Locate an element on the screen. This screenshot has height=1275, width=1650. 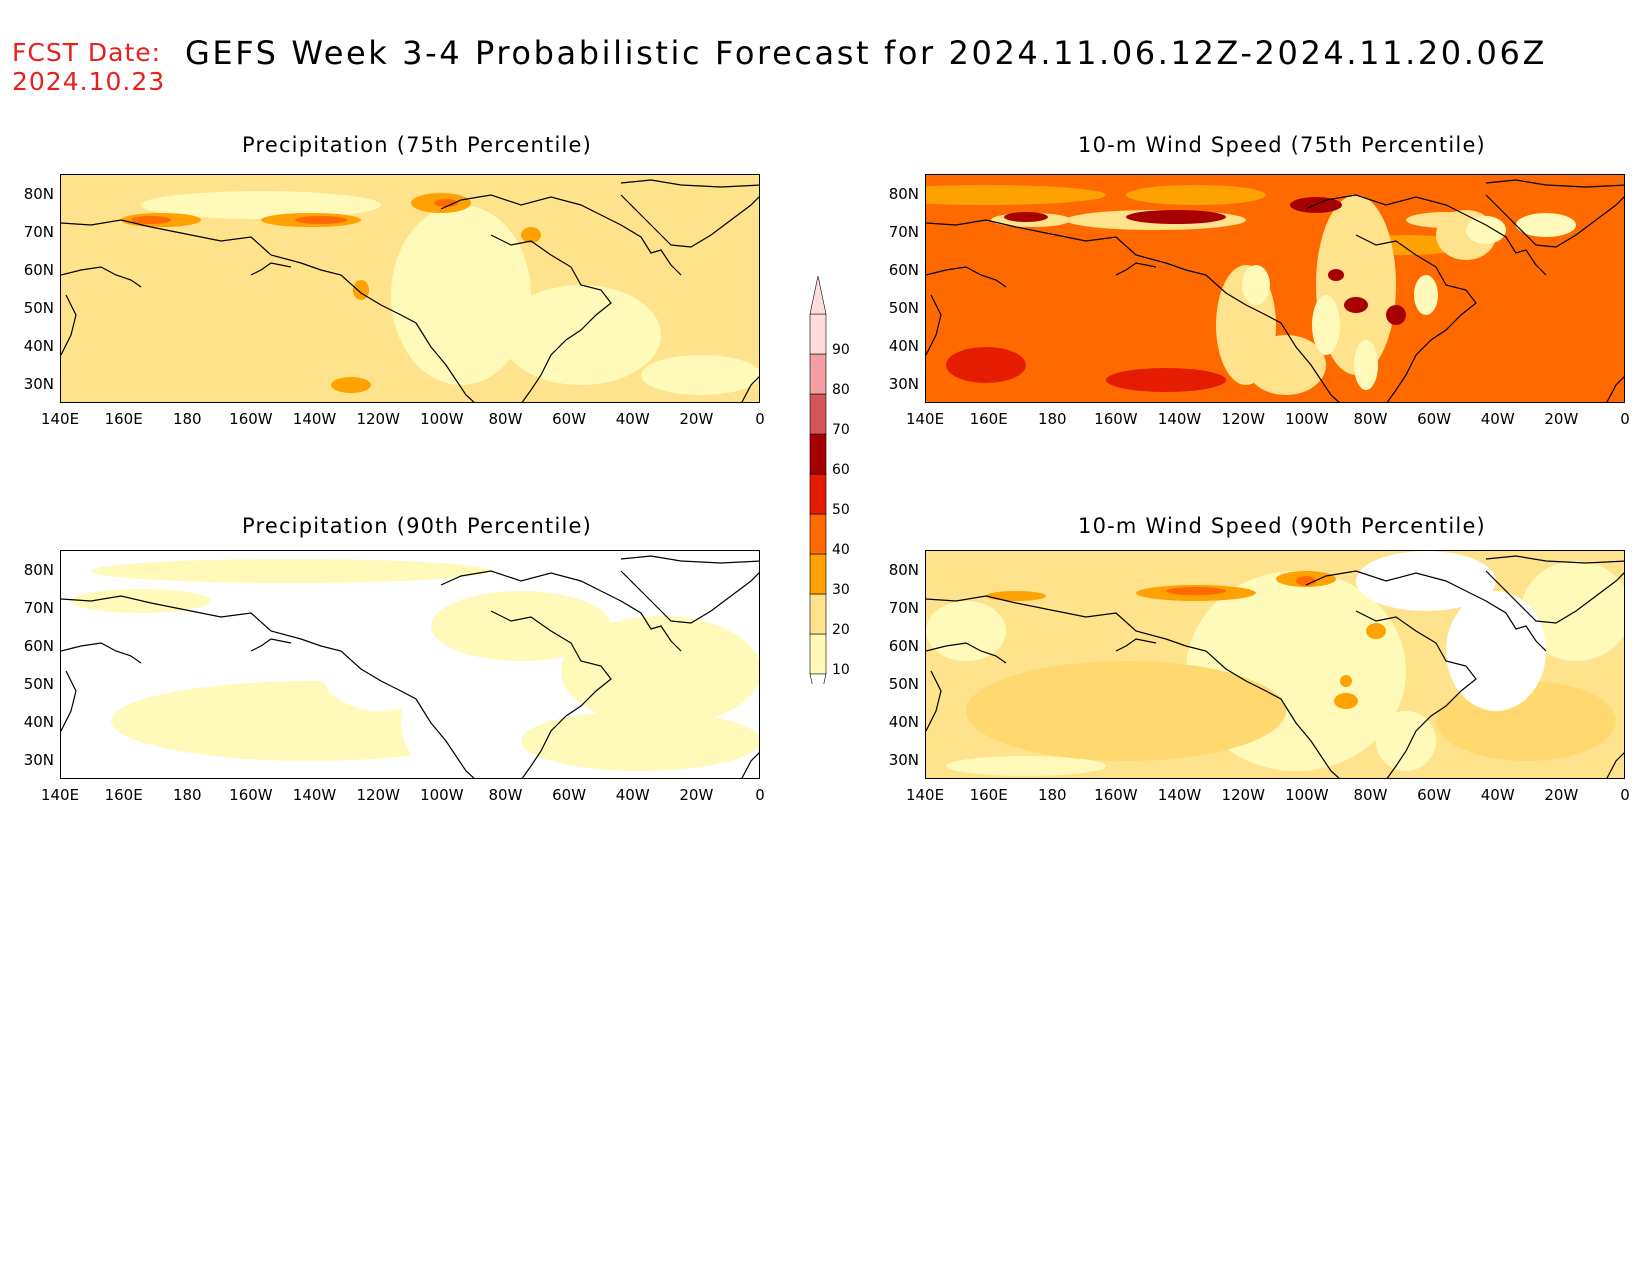
lon-tick-label: 60W is located at coordinates (1434, 419).